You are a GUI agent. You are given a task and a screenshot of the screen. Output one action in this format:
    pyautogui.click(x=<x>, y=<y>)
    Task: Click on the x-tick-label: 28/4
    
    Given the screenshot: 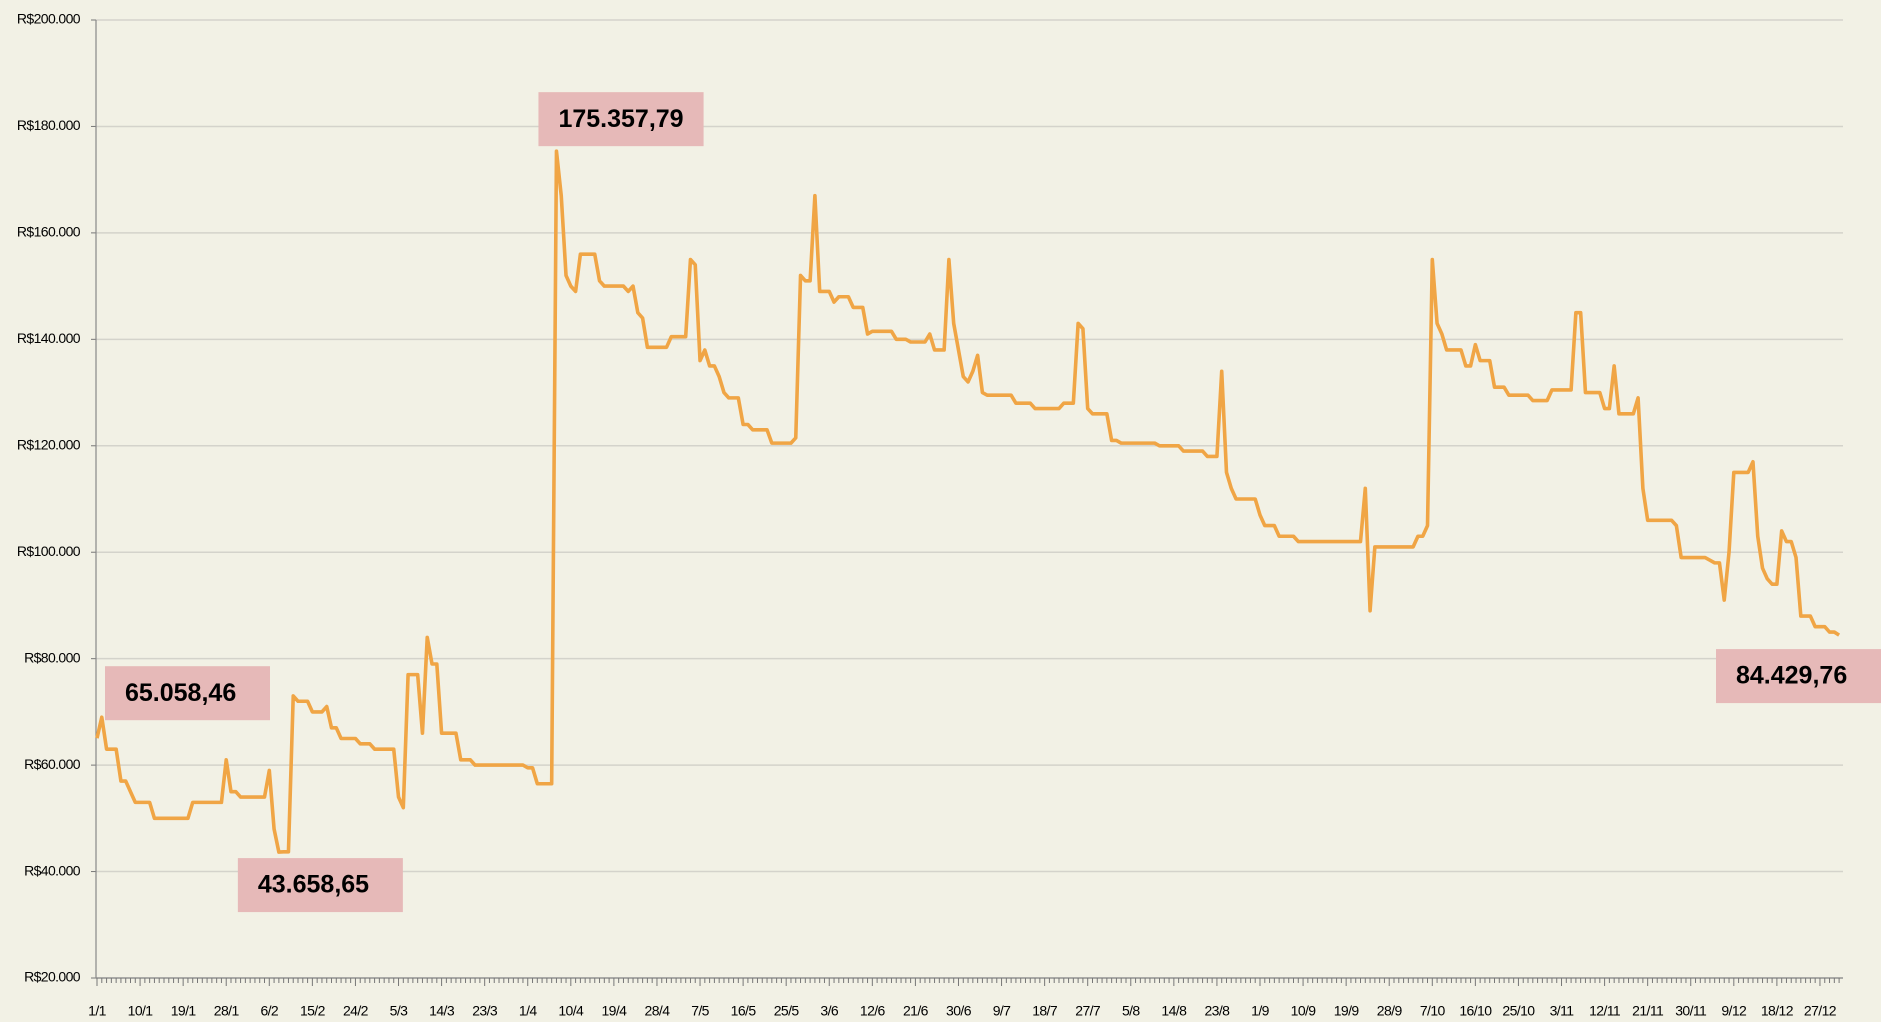 What is the action you would take?
    pyautogui.click(x=658, y=1011)
    